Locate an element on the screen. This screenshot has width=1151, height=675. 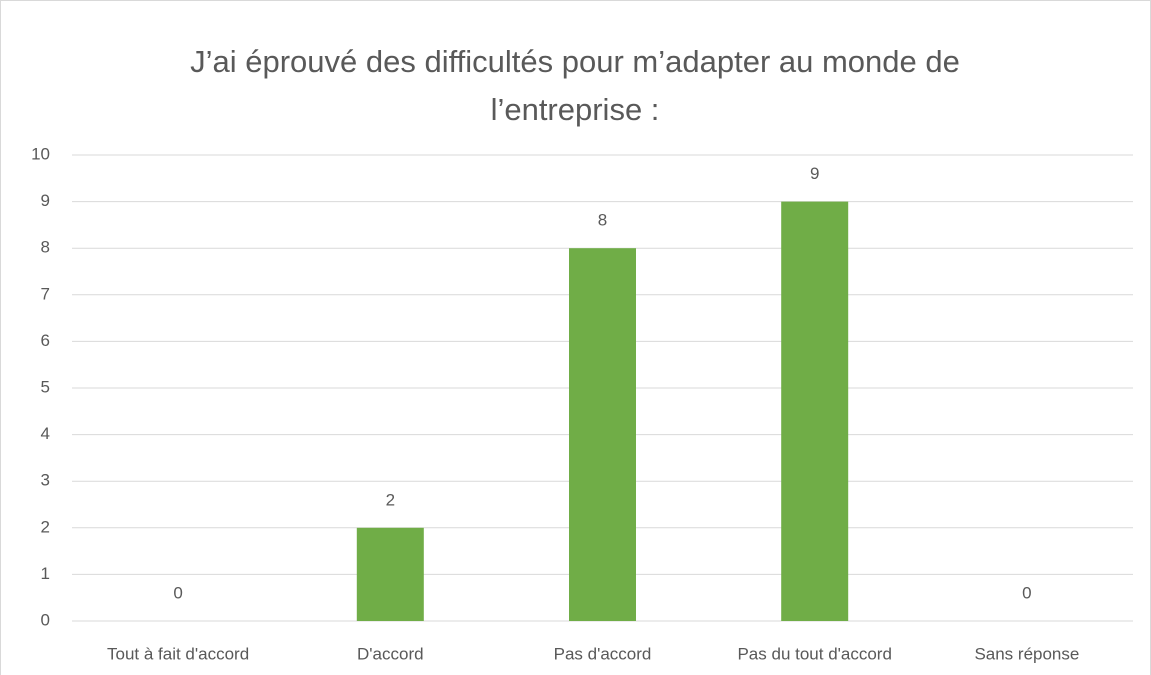
y-tick-label: 9 is located at coordinates (45, 200).